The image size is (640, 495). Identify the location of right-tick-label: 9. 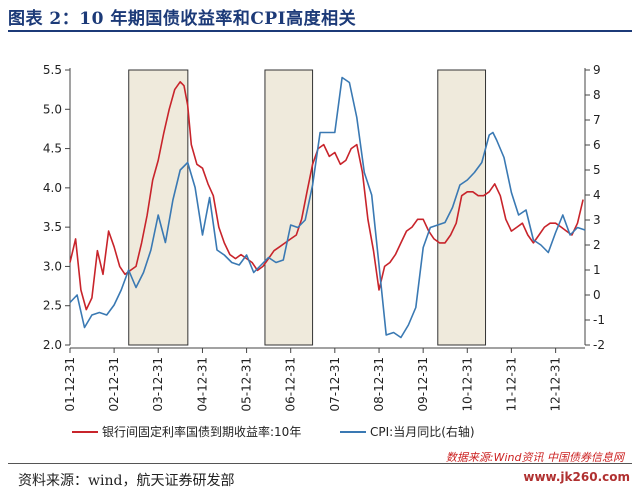
(597, 70).